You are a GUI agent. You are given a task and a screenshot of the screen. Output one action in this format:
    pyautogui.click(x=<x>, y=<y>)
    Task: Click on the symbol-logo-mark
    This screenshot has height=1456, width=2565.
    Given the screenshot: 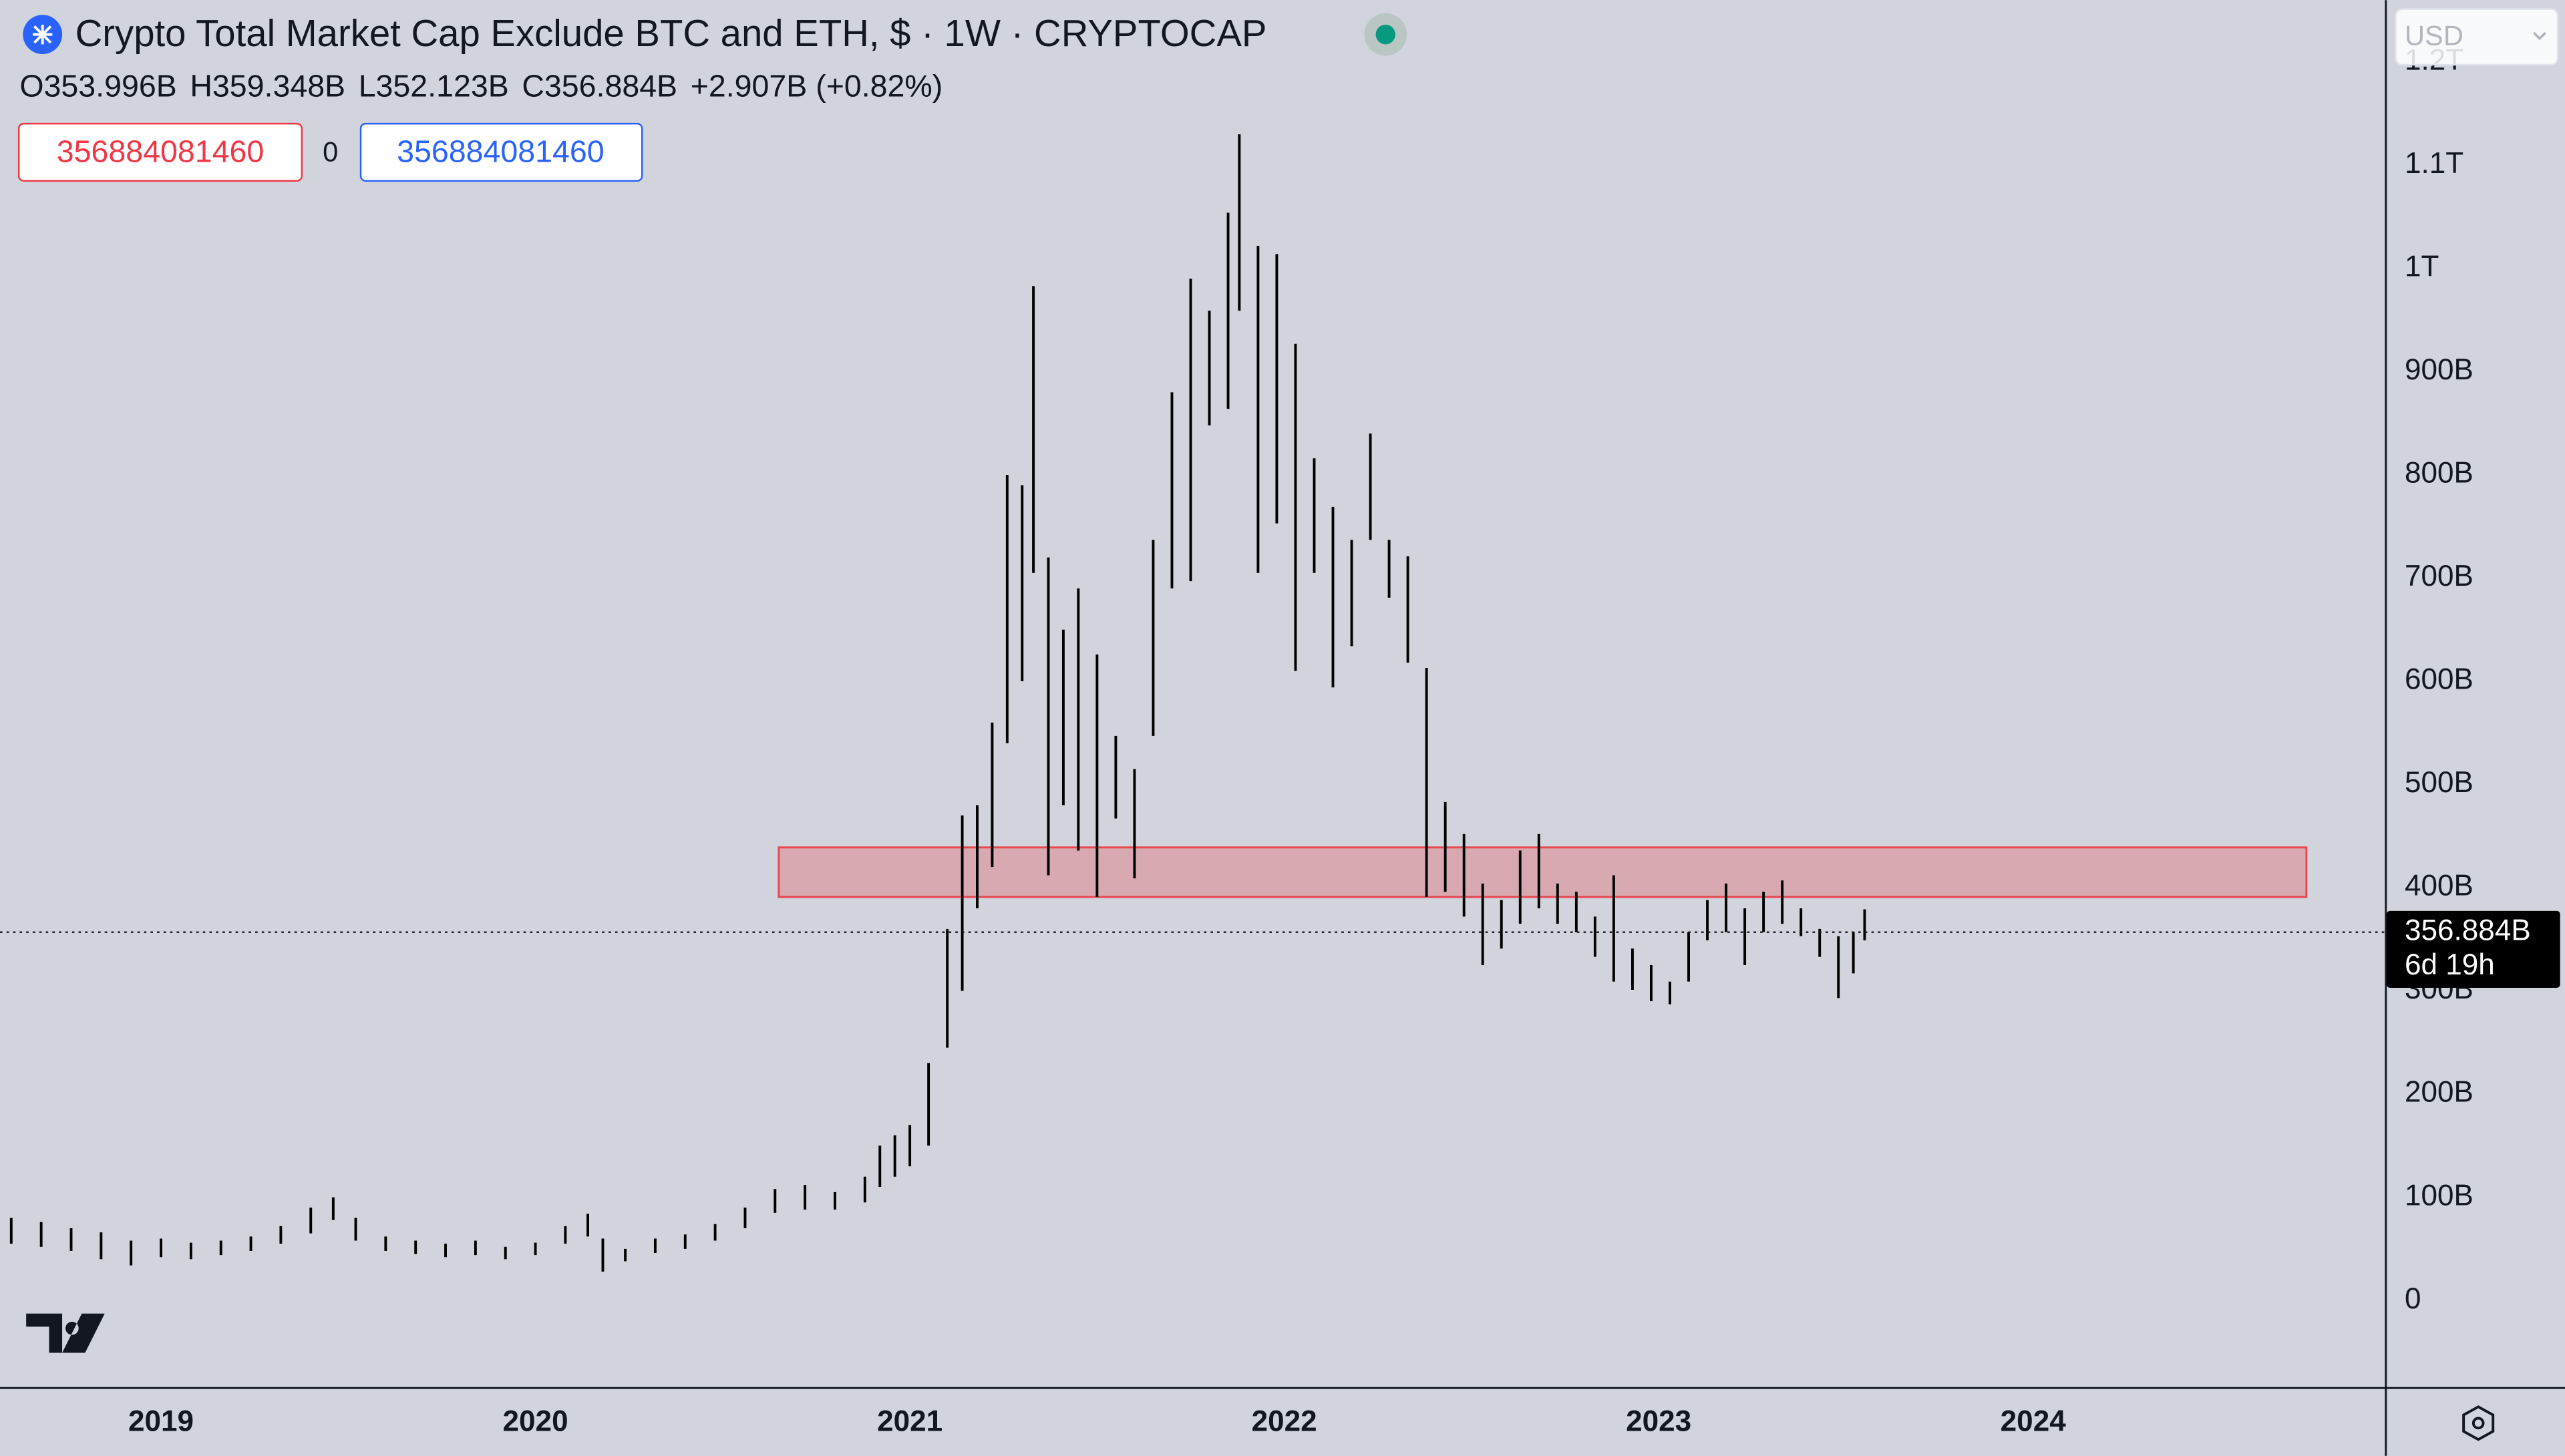 What is the action you would take?
    pyautogui.click(x=42, y=34)
    